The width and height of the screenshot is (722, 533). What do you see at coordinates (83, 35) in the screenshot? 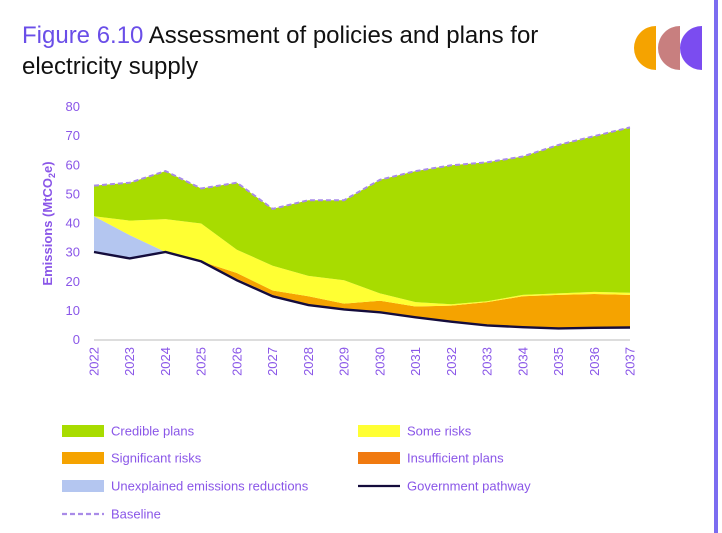
I see `figure-label: Figure 6.10` at bounding box center [83, 35].